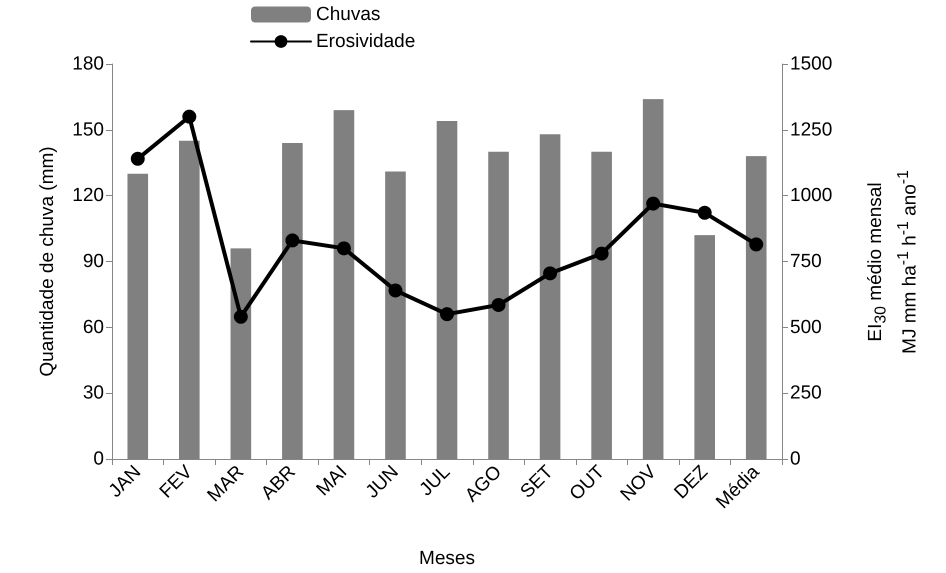 The image size is (946, 573). Describe the element at coordinates (88, 195) in the screenshot. I see `y-tick-label: 120` at that location.